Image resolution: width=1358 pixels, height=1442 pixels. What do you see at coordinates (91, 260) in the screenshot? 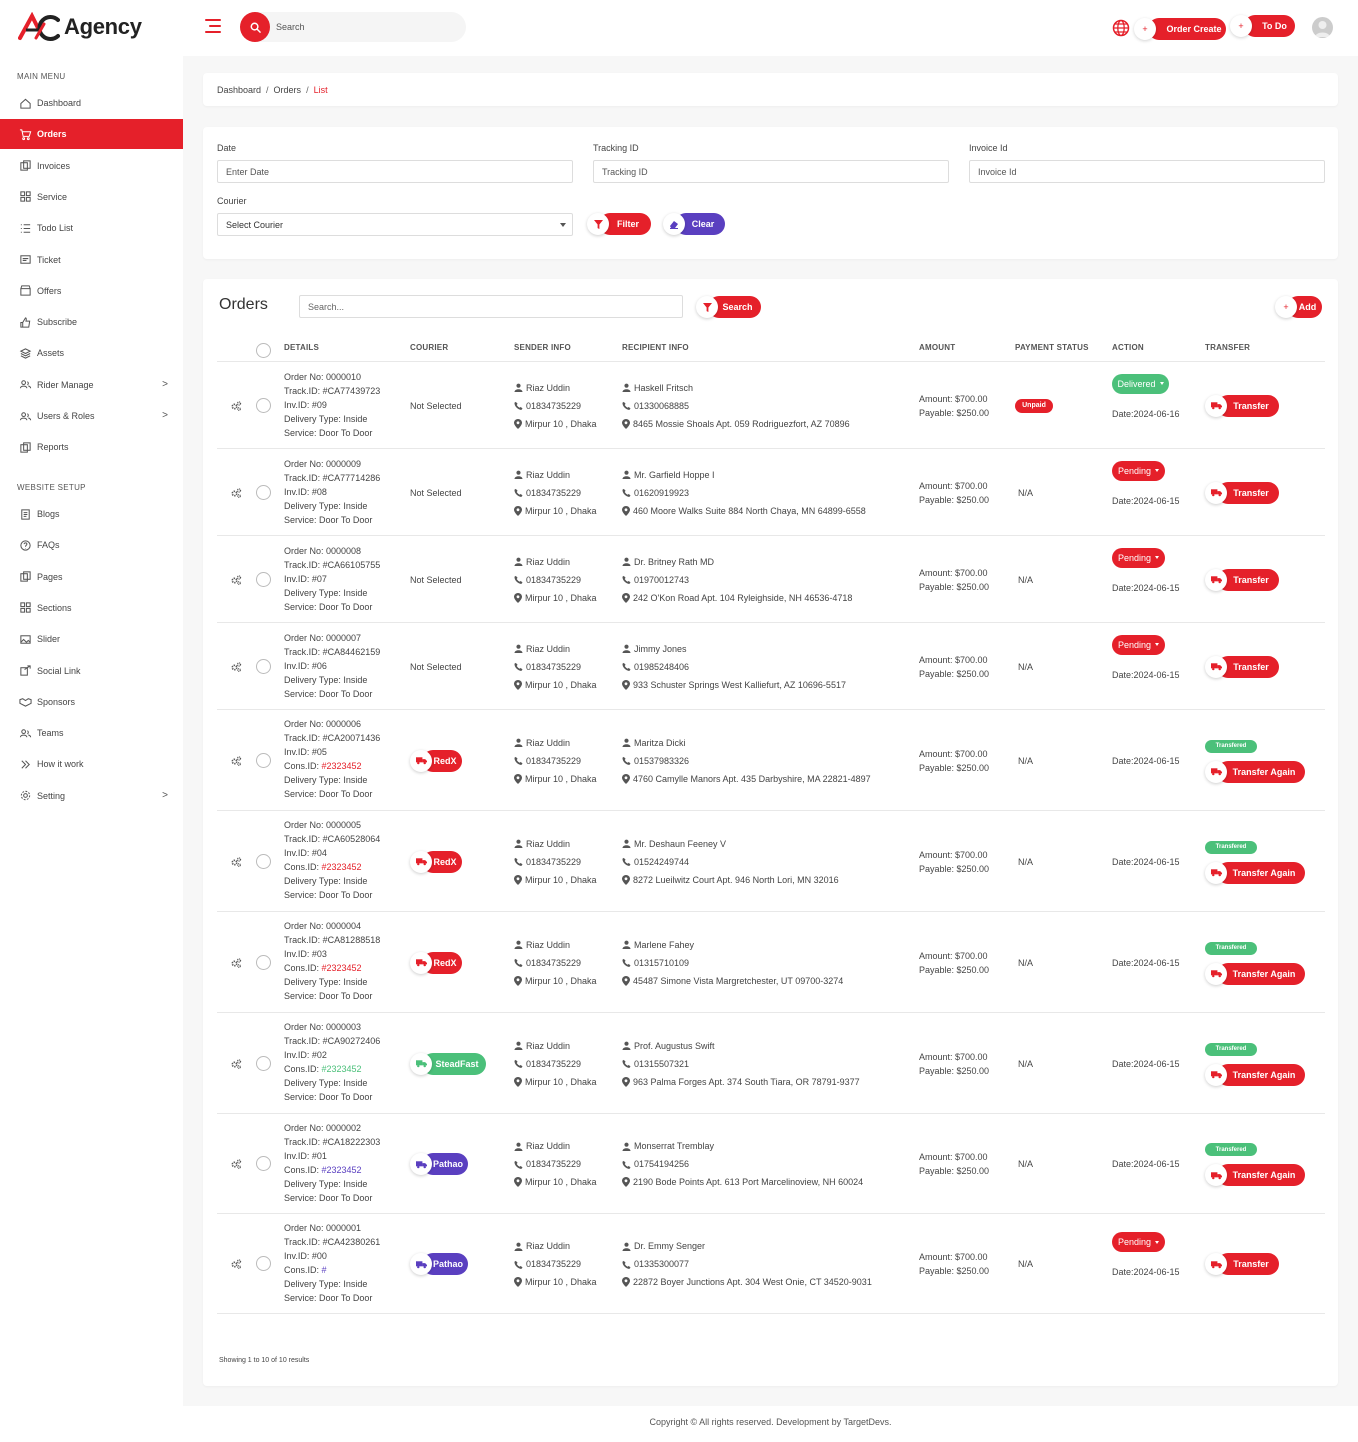
I see `sidebar-item-ticket: Ticket` at bounding box center [91, 260].